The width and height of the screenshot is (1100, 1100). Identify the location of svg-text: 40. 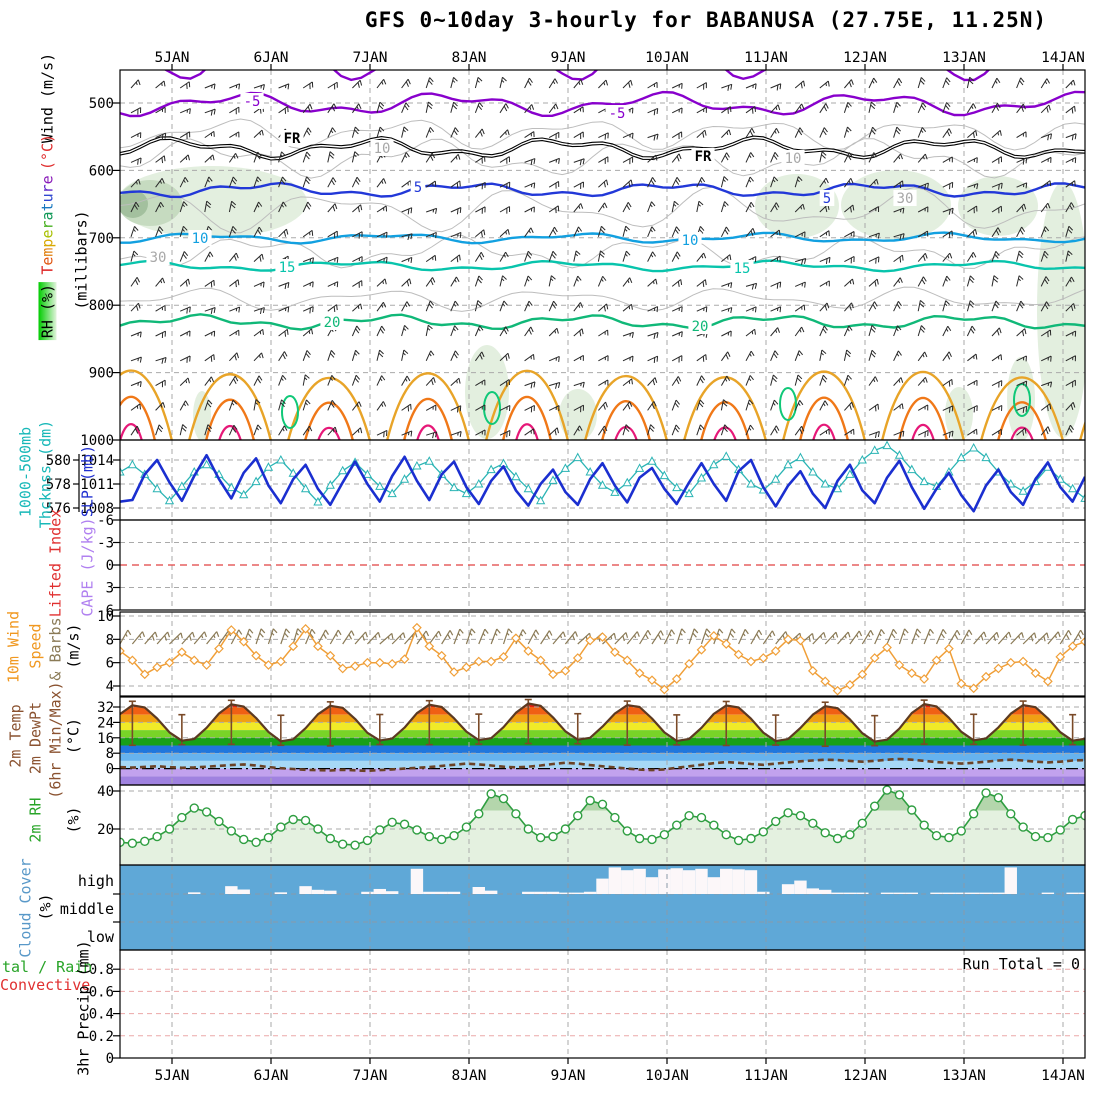
(105, 792).